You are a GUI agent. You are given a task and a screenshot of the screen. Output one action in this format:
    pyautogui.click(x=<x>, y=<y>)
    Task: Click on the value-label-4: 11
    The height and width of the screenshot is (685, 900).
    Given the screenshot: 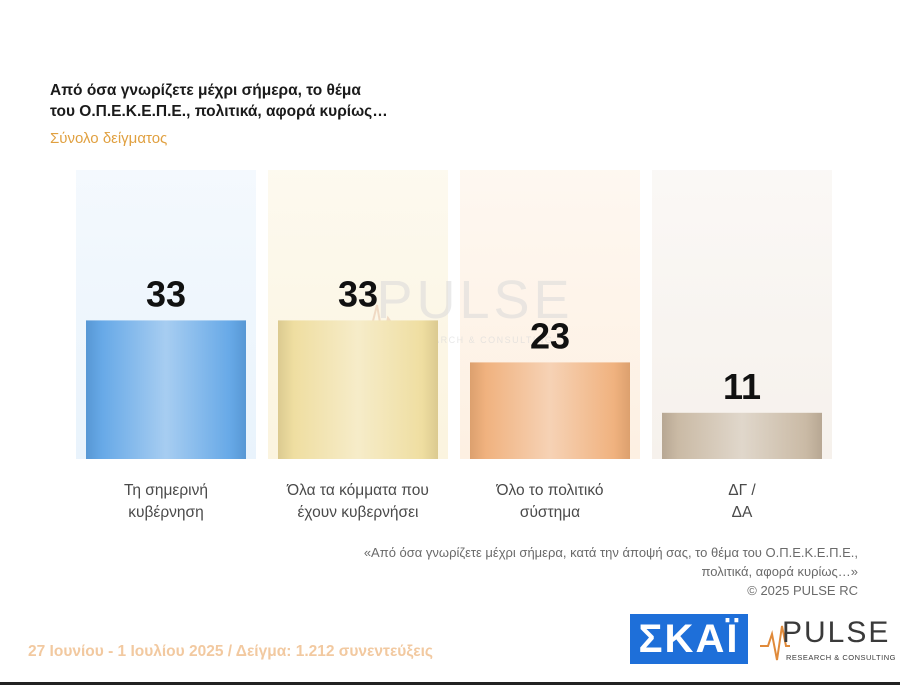 What is the action you would take?
    pyautogui.click(x=742, y=386)
    